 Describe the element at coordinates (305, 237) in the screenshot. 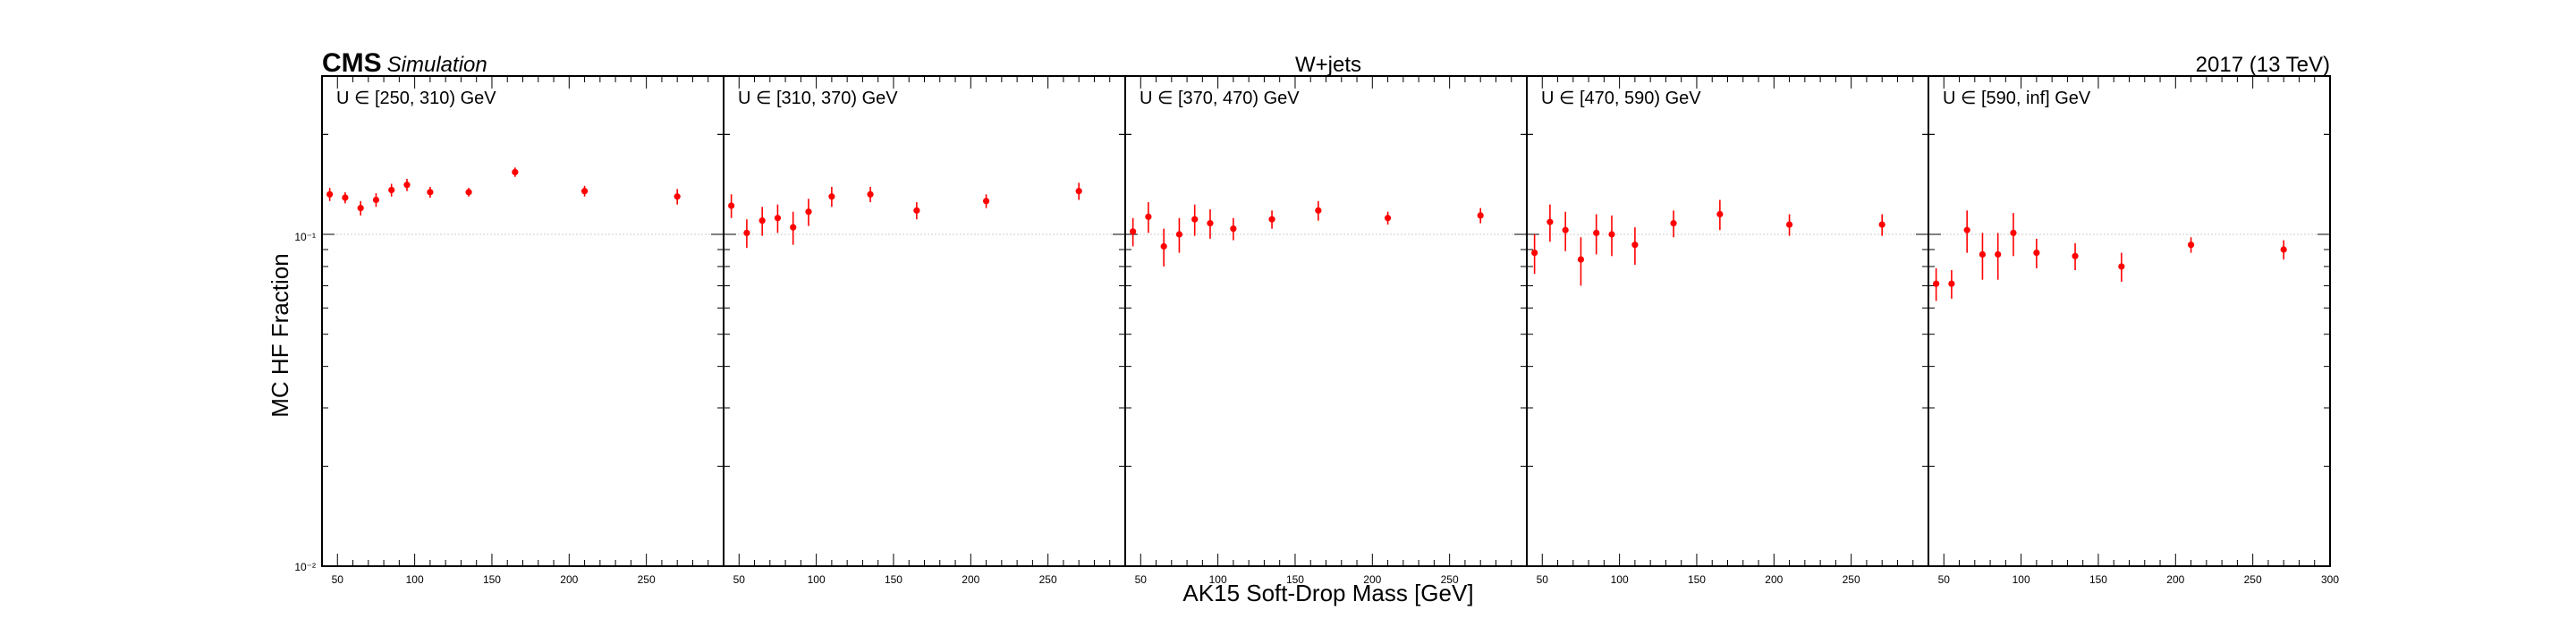

I see `y-tick-label-0.1: 10⁻¹` at that location.